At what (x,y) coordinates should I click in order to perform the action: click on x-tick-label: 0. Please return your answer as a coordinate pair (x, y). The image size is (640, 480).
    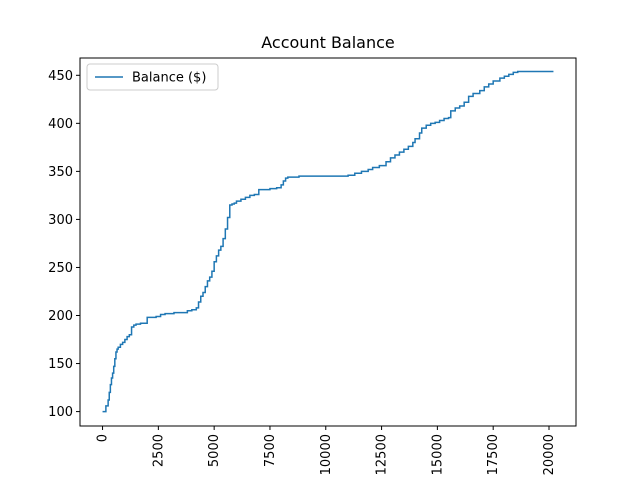
    Looking at the image, I should click on (103, 438).